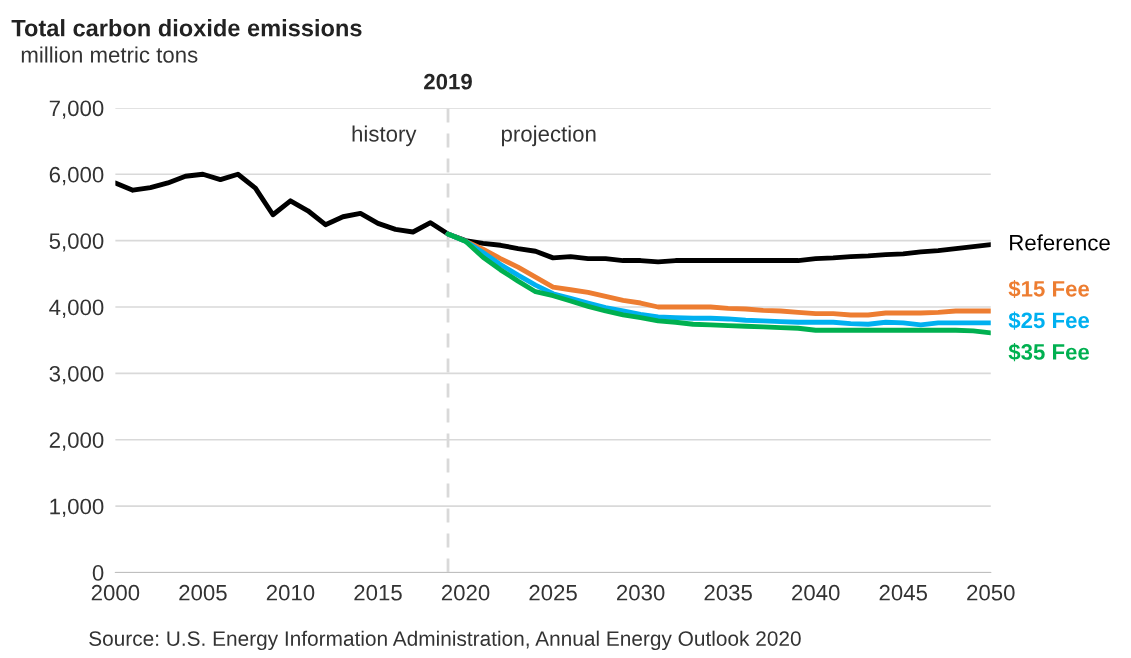  Describe the element at coordinates (445, 640) in the screenshot. I see `source-note: Source: U.S. Energy Information Administration, Annual Energy Outlook 2020` at that location.